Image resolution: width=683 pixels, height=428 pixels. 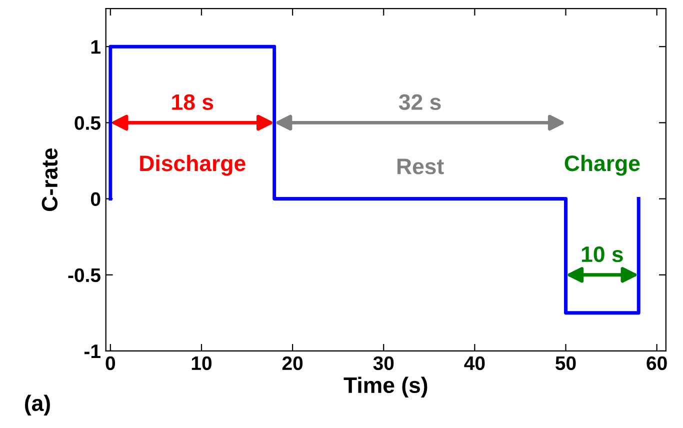 I want to click on y-tick-label: 0, so click(x=95, y=199).